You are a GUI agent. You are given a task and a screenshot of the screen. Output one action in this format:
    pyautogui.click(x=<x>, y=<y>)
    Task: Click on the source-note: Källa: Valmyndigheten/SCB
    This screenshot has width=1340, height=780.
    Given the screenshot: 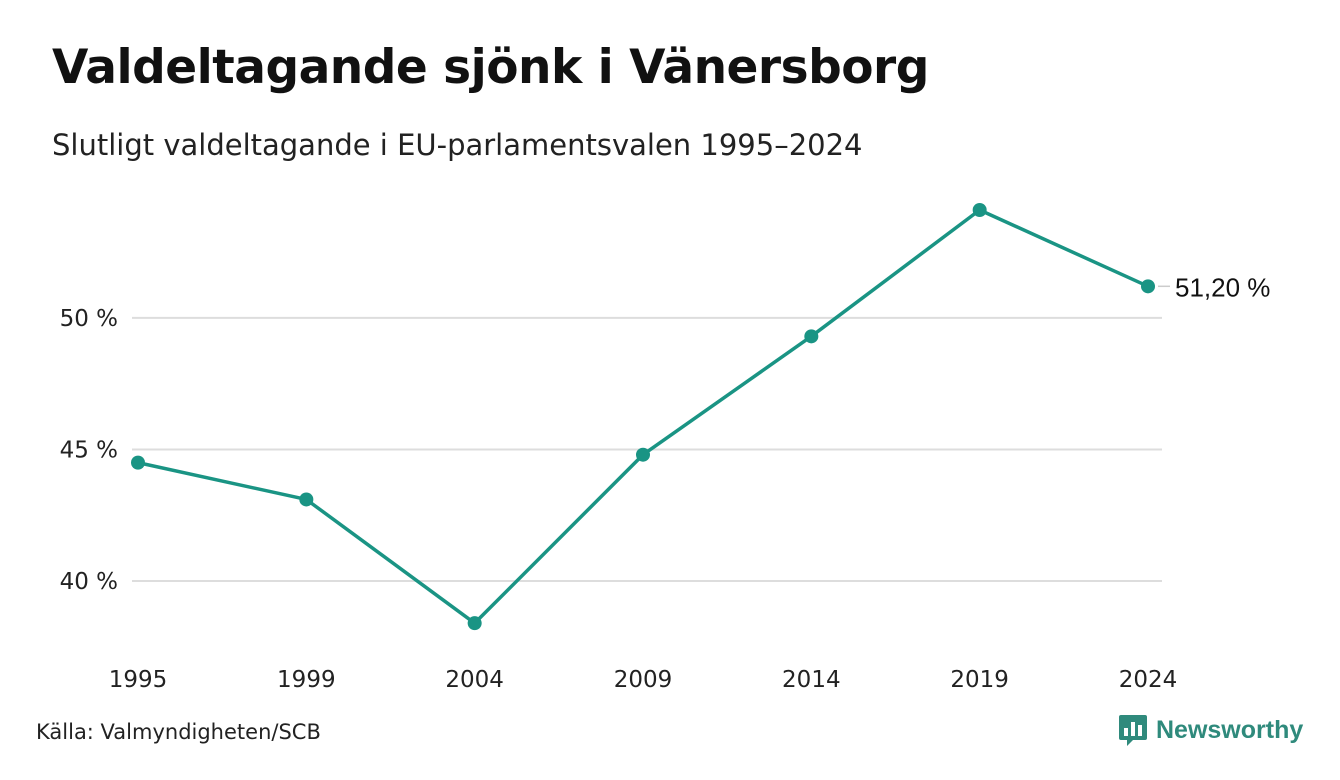 What is the action you would take?
    pyautogui.click(x=178, y=732)
    